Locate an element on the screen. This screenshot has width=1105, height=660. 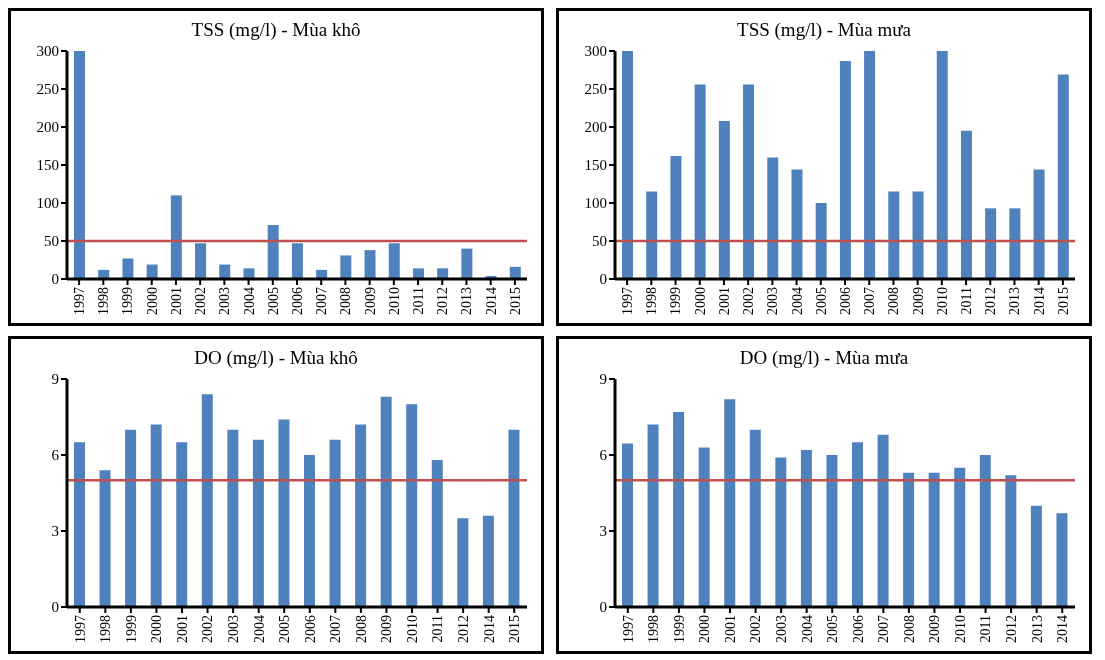
x-tick-label: 2012 is located at coordinates (464, 629).